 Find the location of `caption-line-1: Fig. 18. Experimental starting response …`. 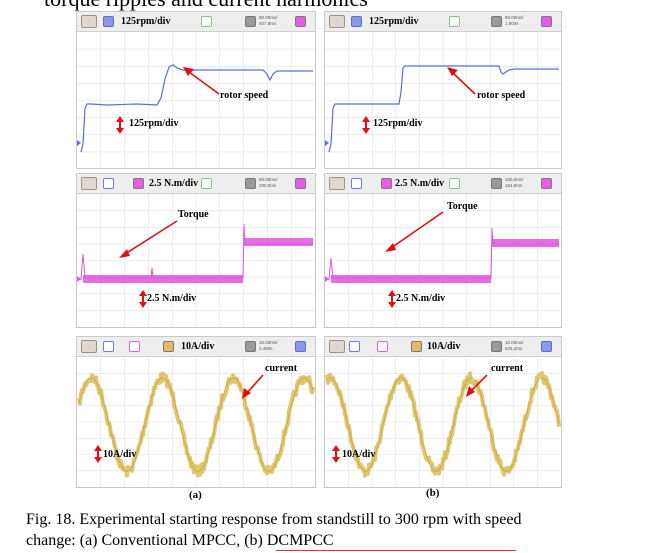

caption-line-1: Fig. 18. Experimental starting response … is located at coordinates (274, 519).